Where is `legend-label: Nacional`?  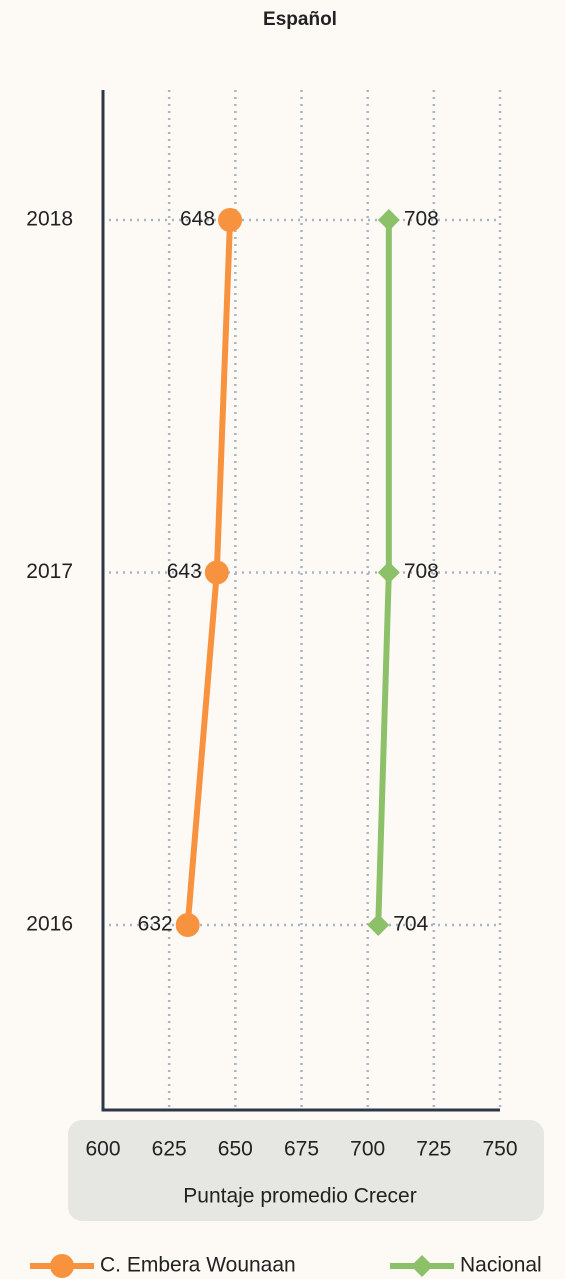 legend-label: Nacional is located at coordinates (501, 1265).